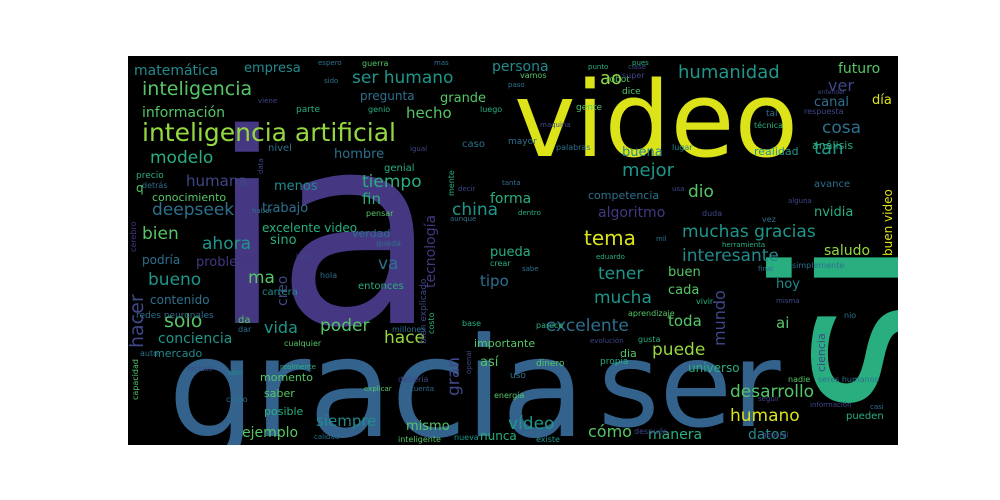  Describe the element at coordinates (402, 78) in the screenshot. I see `word-ser-humano: ser humano` at that location.